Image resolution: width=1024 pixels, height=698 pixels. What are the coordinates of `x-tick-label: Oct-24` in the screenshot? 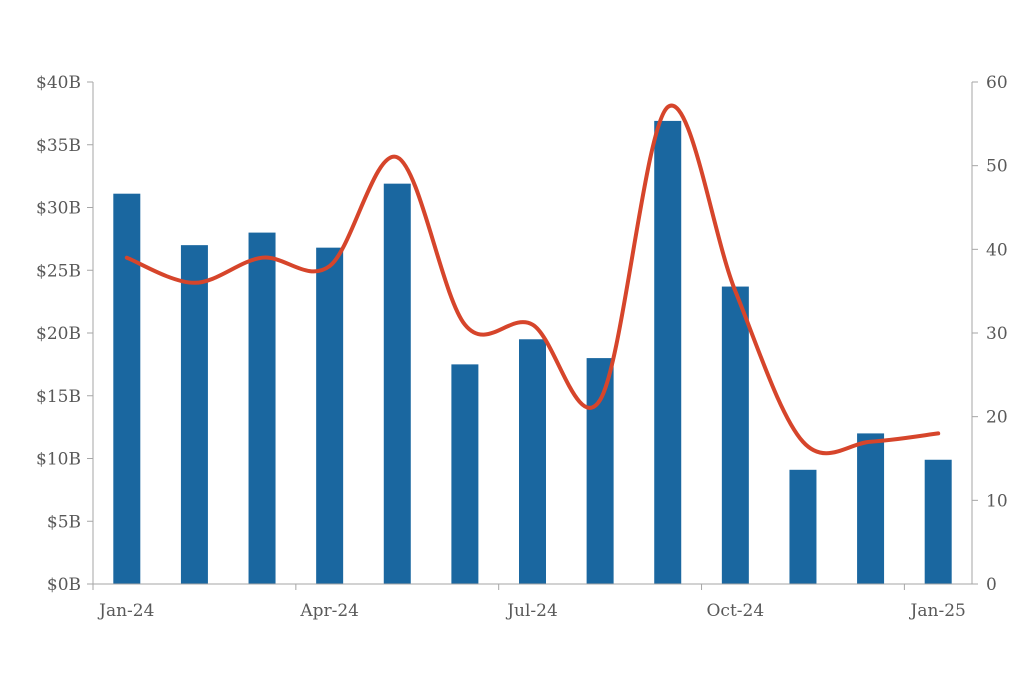 It's located at (736, 611).